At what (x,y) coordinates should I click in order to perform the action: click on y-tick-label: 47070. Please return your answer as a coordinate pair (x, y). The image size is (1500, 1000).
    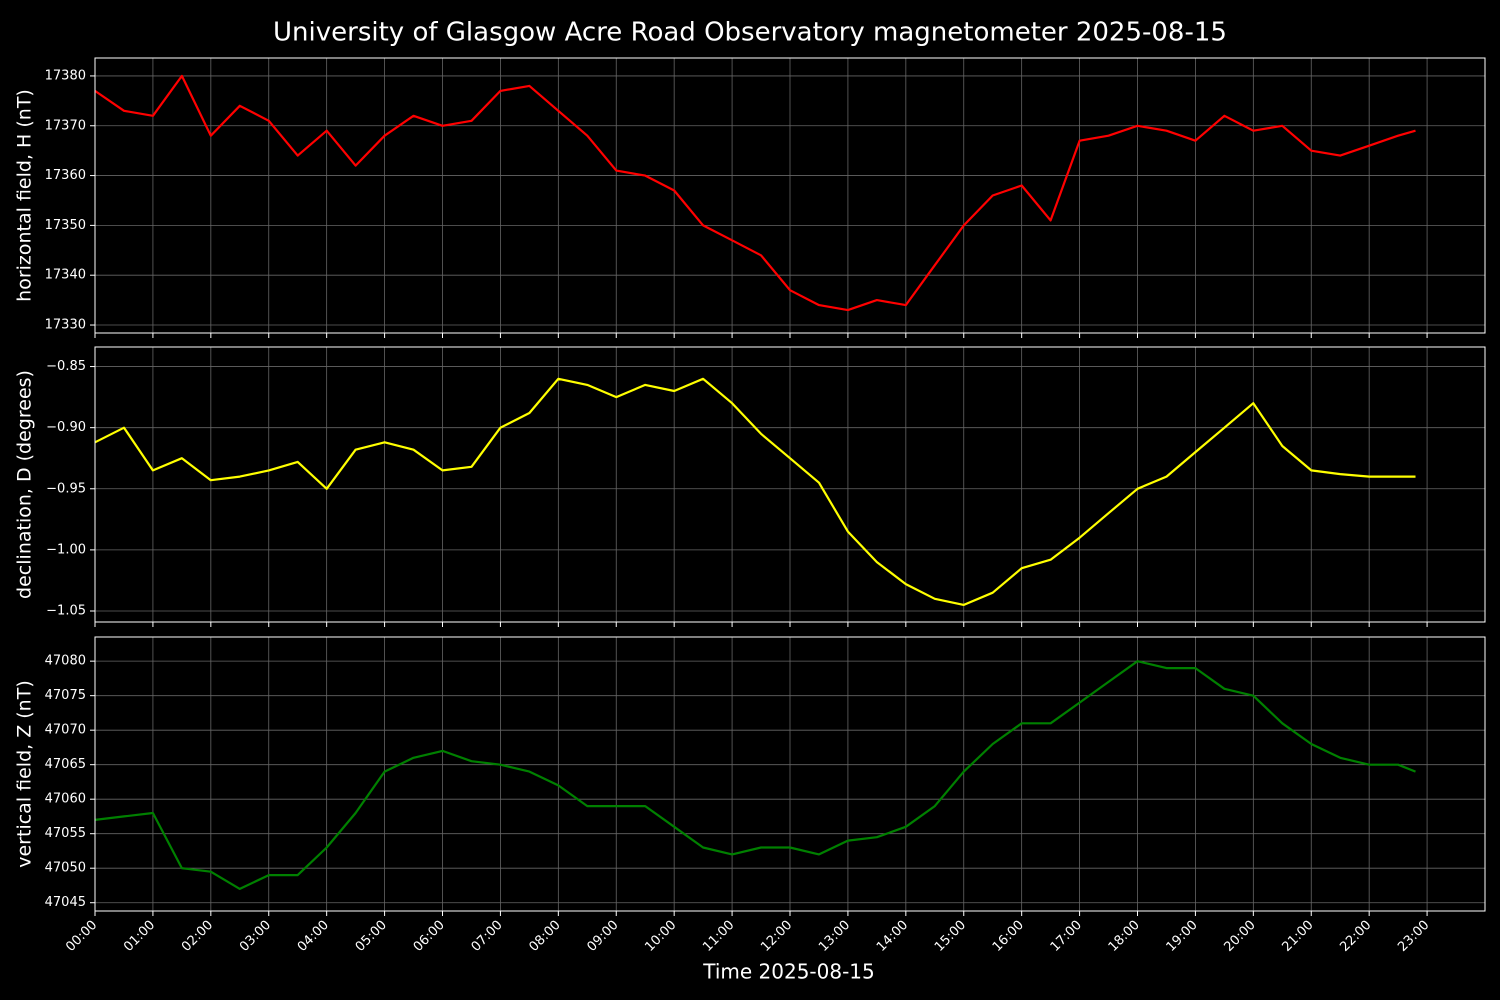
    Looking at the image, I should click on (65, 730).